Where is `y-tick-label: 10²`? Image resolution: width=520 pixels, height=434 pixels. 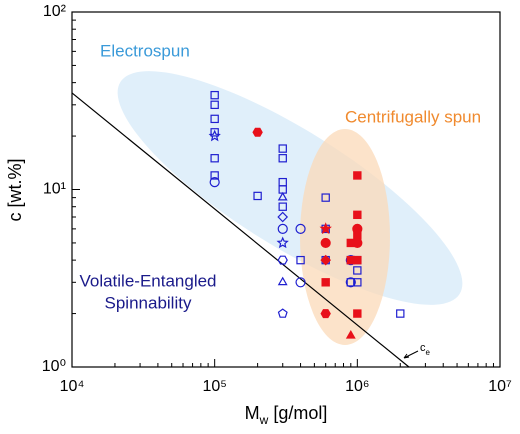 y-tick-label: 10² is located at coordinates (55, 11).